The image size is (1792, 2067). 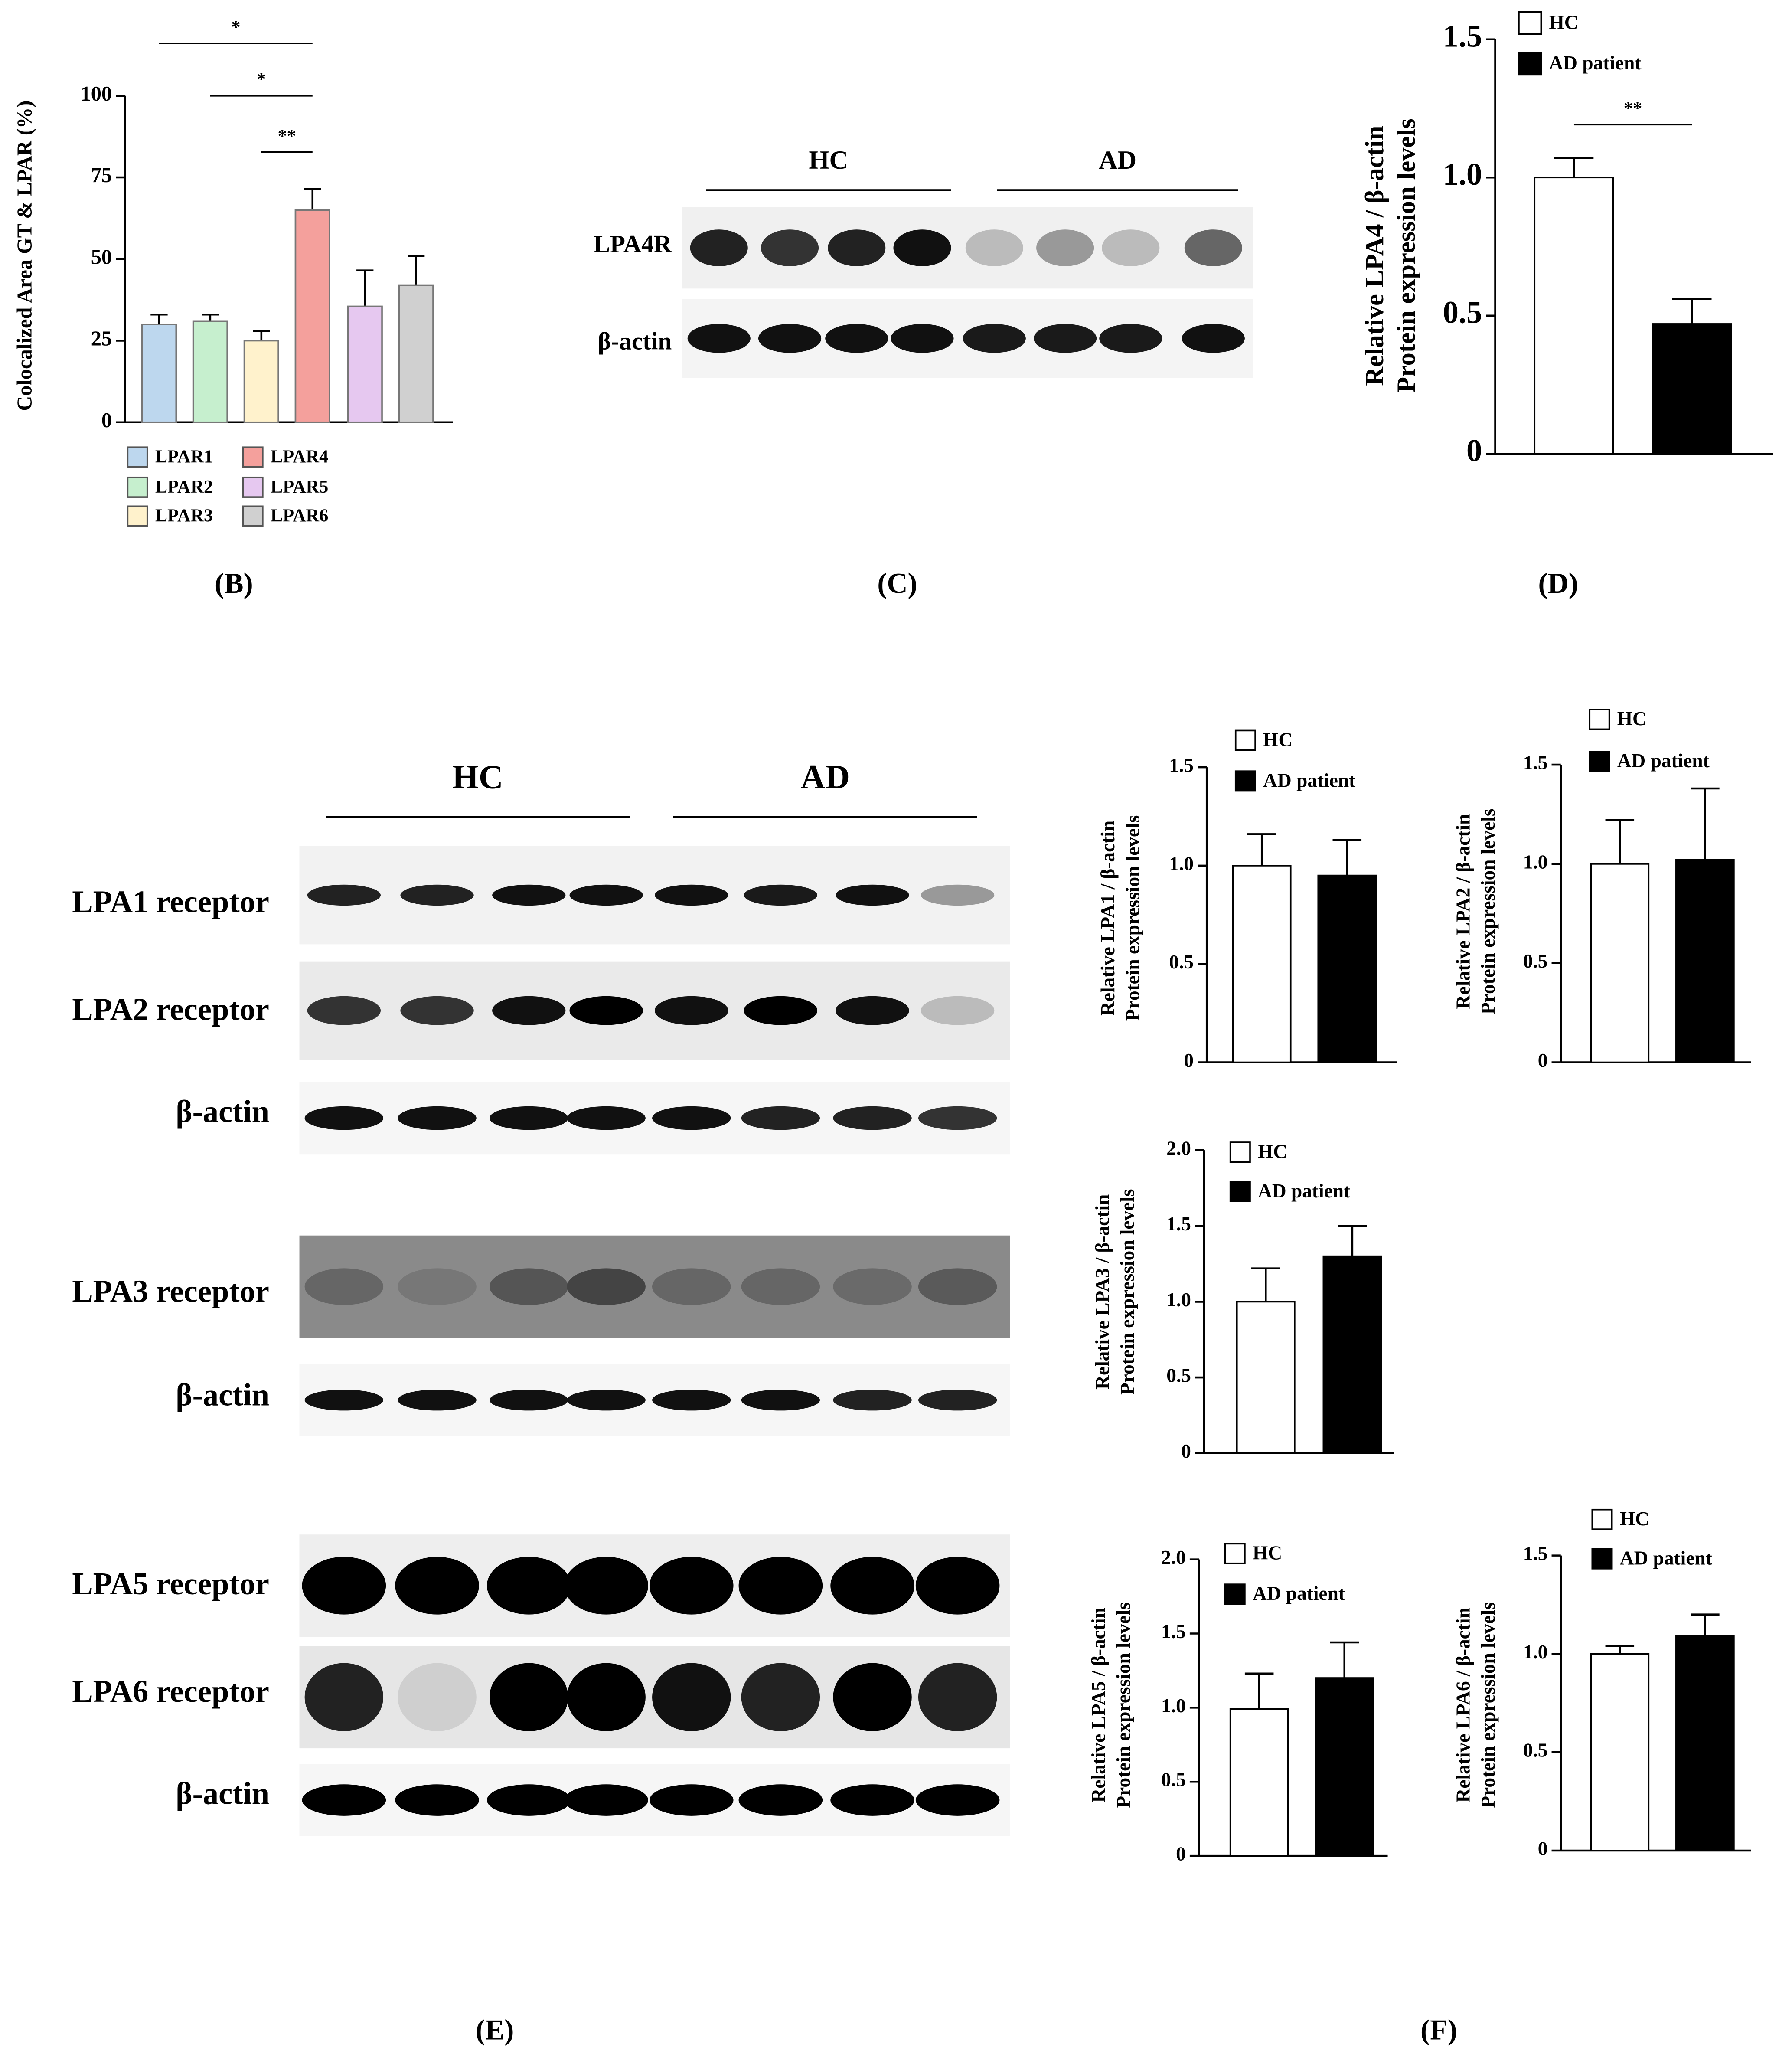 I want to click on y-tick-label: 1.0, so click(x=1179, y=1300).